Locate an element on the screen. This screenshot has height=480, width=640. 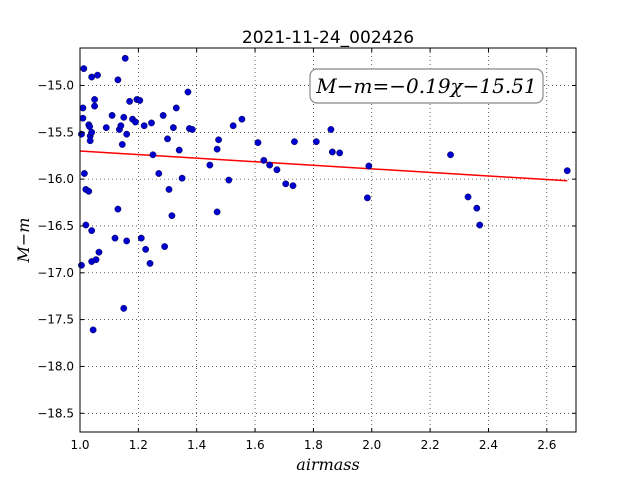
fit-line-layer is located at coordinates (323, 166).